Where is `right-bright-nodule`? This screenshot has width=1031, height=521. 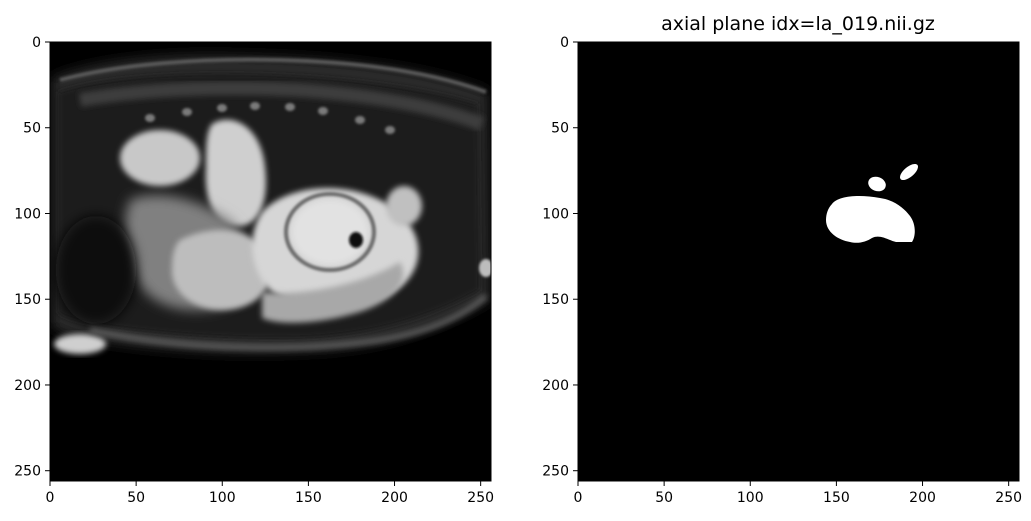 right-bright-nodule is located at coordinates (404, 206).